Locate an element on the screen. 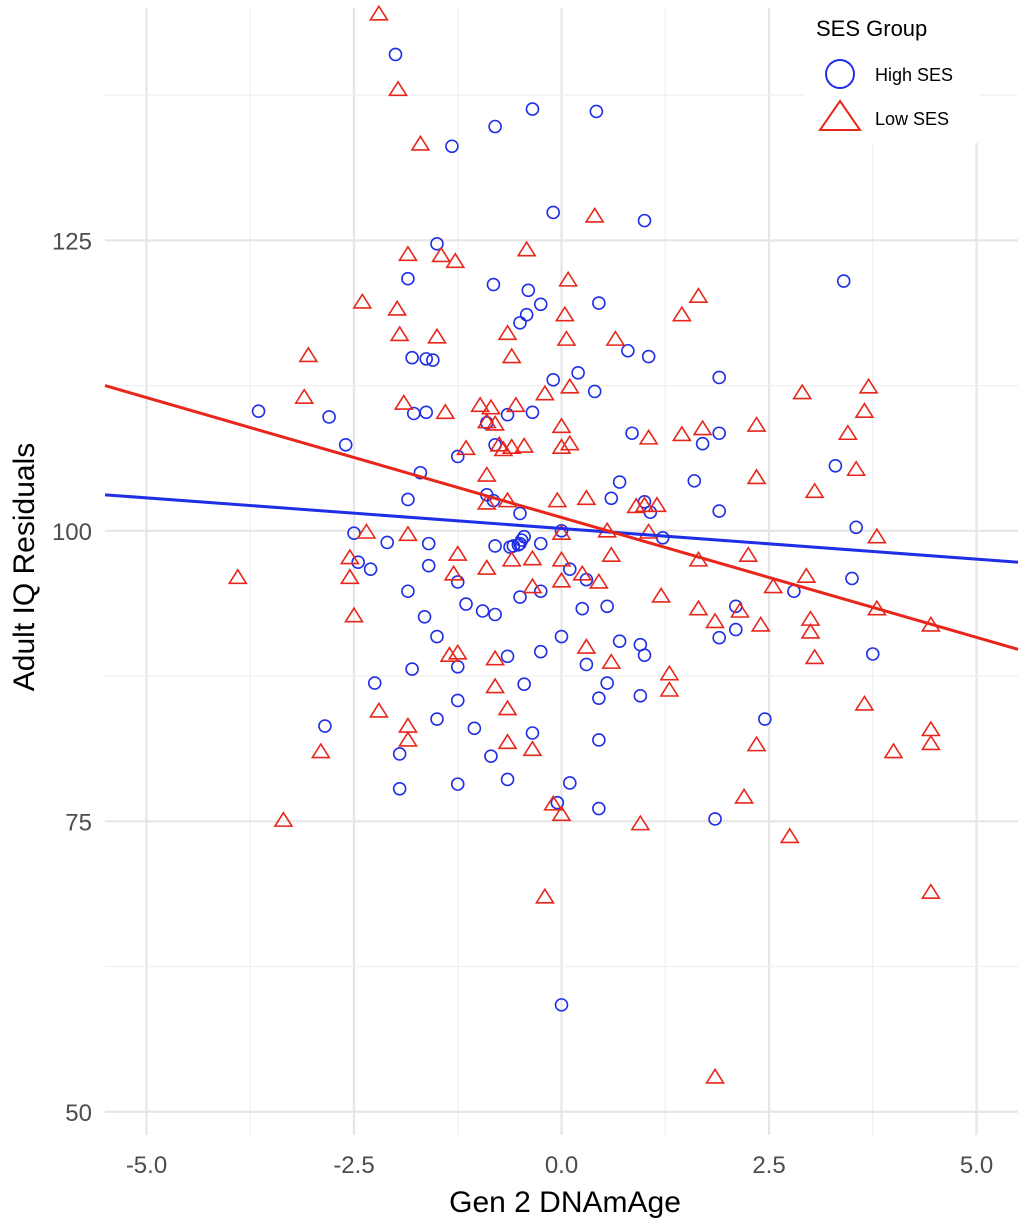 The height and width of the screenshot is (1224, 1020). x-tick-label: -5.0 is located at coordinates (146, 1165).